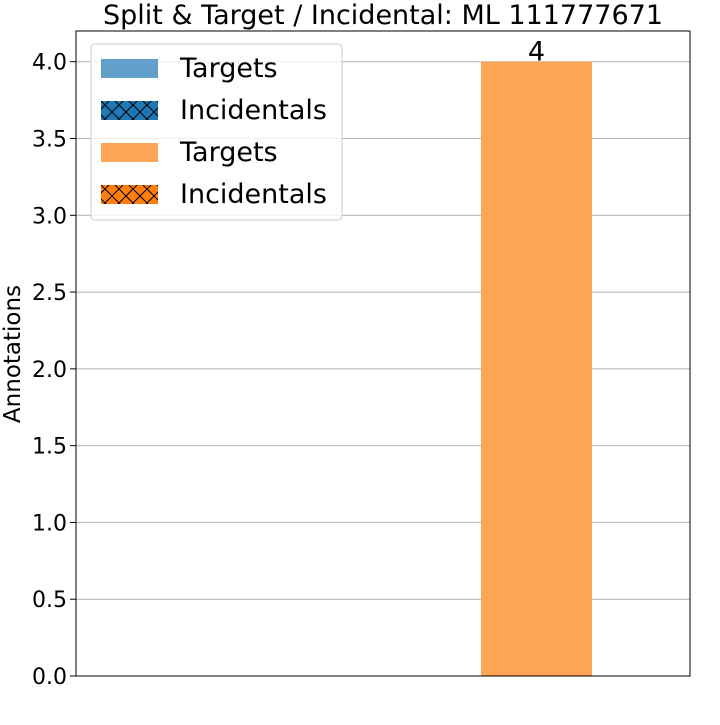 This screenshot has width=720, height=725. Describe the element at coordinates (49, 63) in the screenshot. I see `y-tick-label: 4.0` at that location.